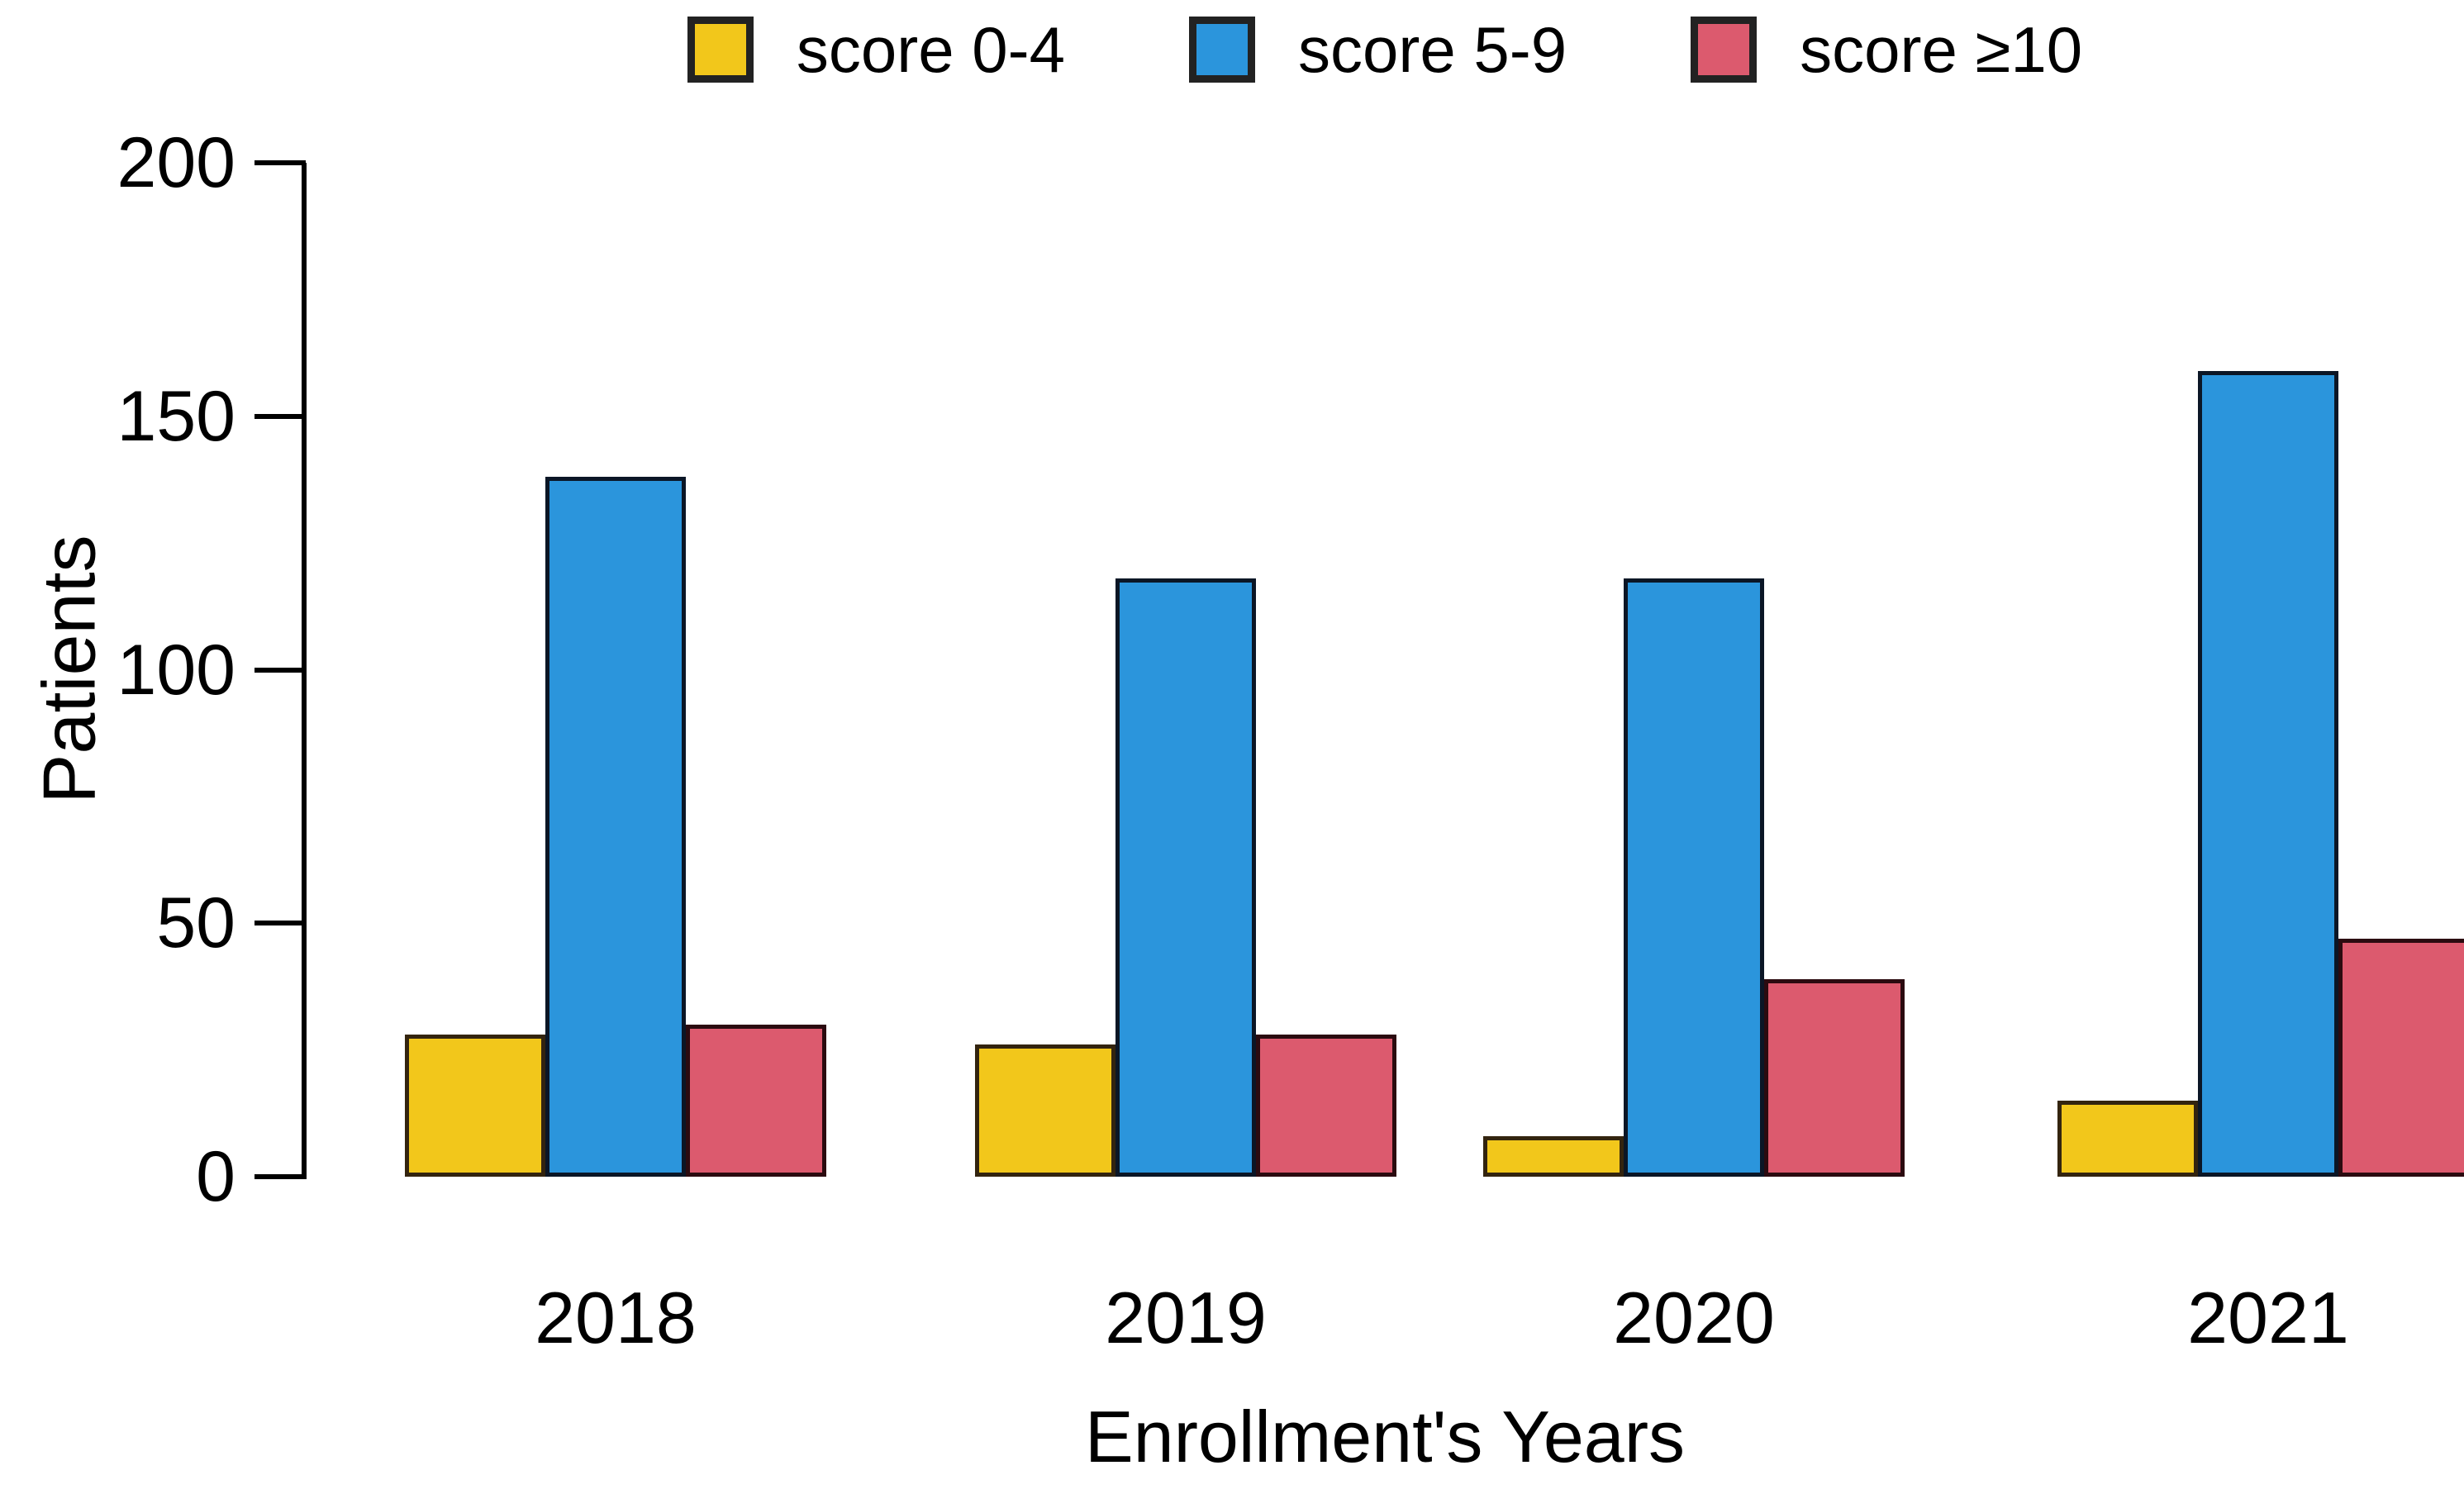 The image size is (2464, 1494). I want to click on legend-item: score 0-4, so click(876, 49).